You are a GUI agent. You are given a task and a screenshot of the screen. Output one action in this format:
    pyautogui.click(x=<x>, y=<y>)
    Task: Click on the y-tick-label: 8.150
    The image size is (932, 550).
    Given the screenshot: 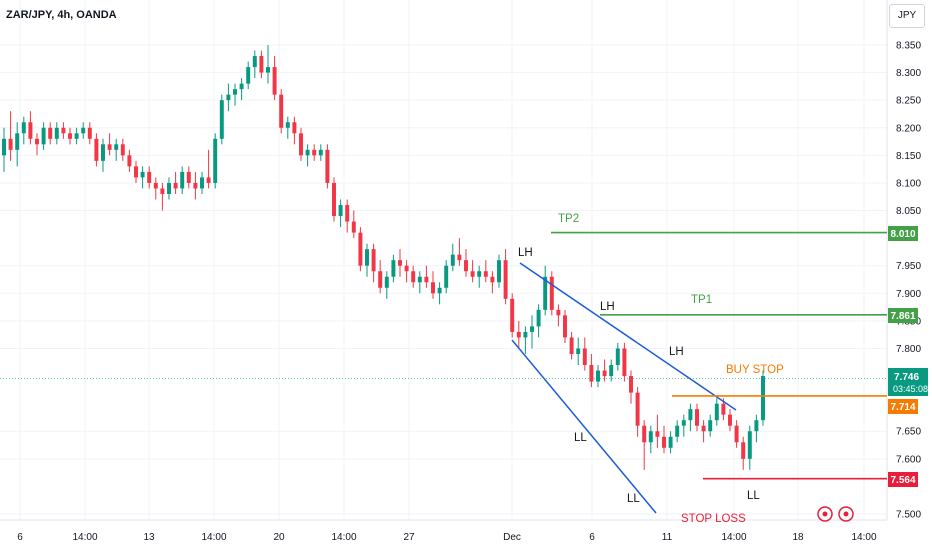 What is the action you would take?
    pyautogui.click(x=908, y=156)
    